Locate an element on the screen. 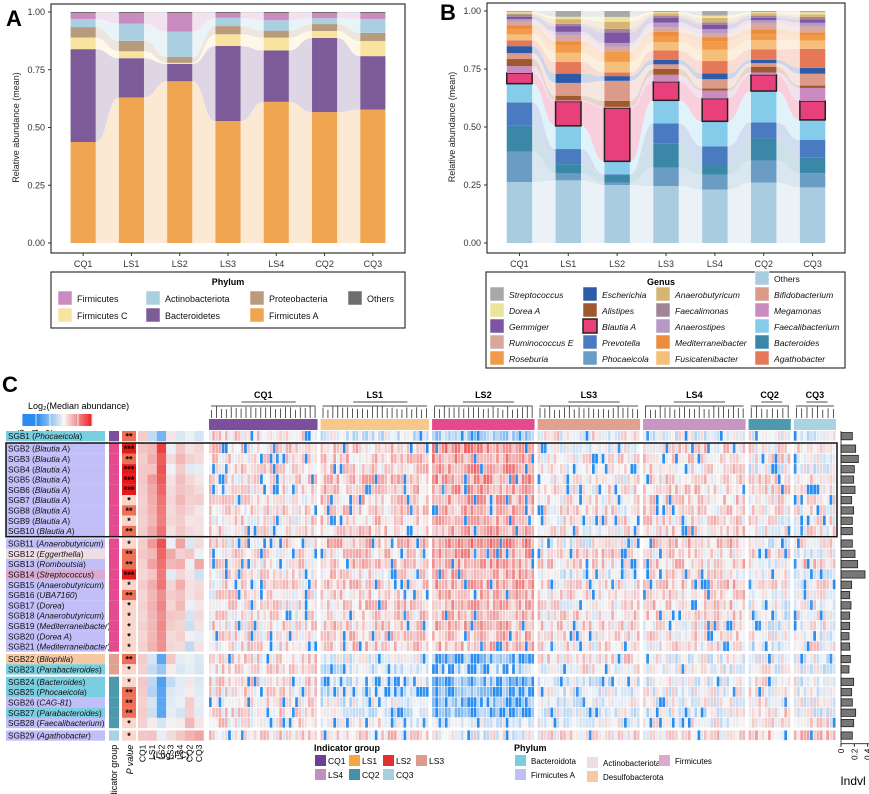  row-phylum-band is located at coordinates (55, 479).